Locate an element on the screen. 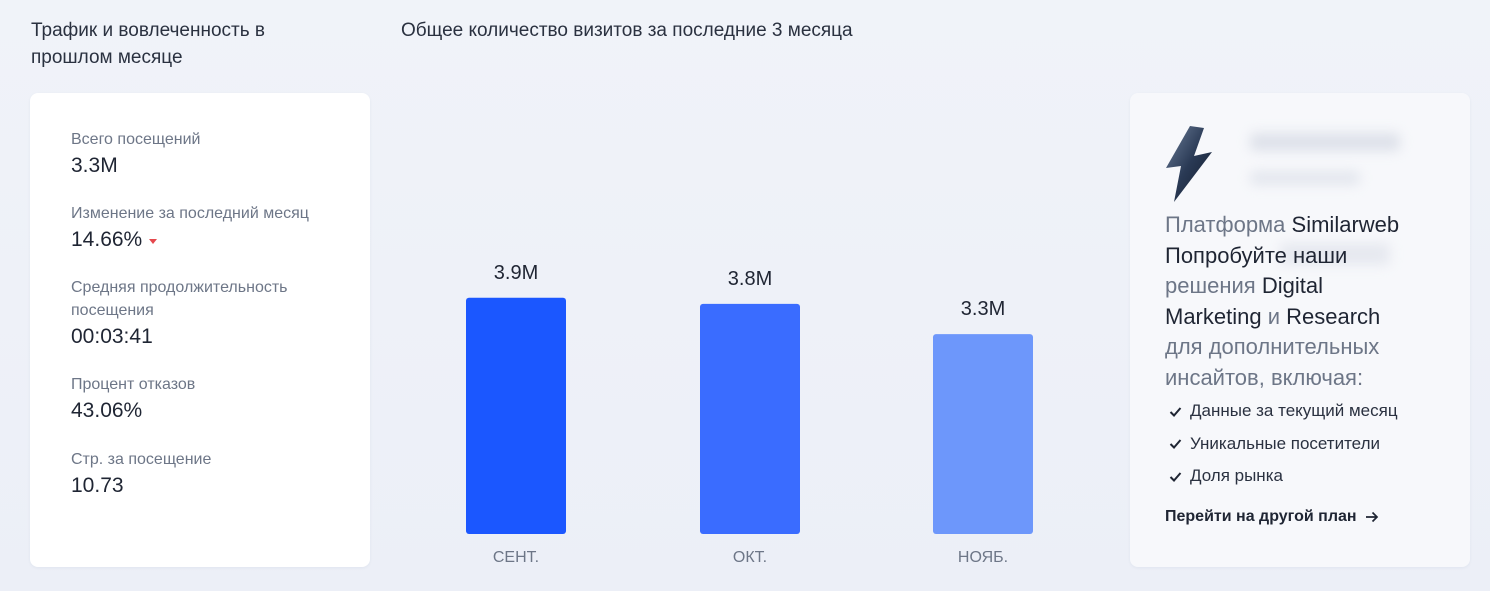 The height and width of the screenshot is (591, 1490). arrow-right-icon is located at coordinates (1371, 517).